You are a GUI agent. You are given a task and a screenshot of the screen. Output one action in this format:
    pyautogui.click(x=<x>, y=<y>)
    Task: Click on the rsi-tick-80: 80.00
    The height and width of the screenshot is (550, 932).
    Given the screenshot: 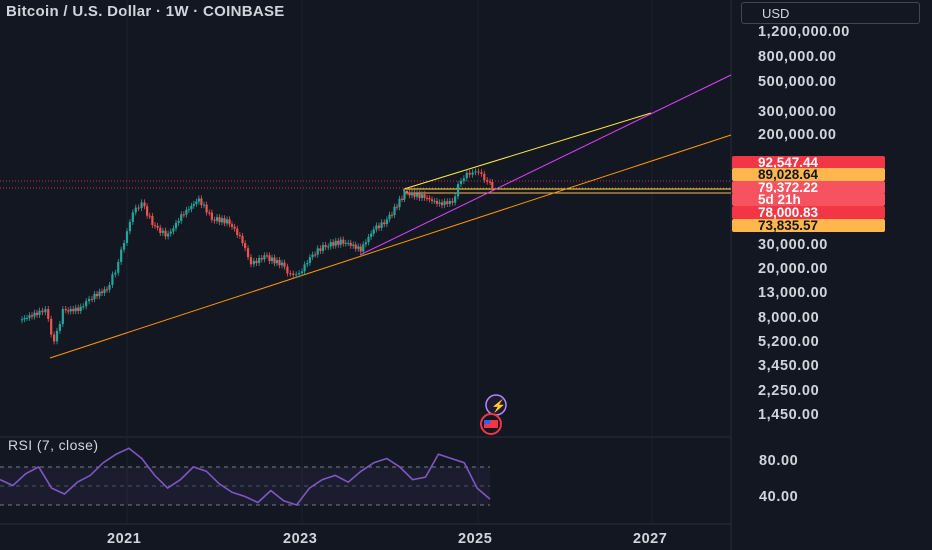 What is the action you would take?
    pyautogui.click(x=779, y=461)
    